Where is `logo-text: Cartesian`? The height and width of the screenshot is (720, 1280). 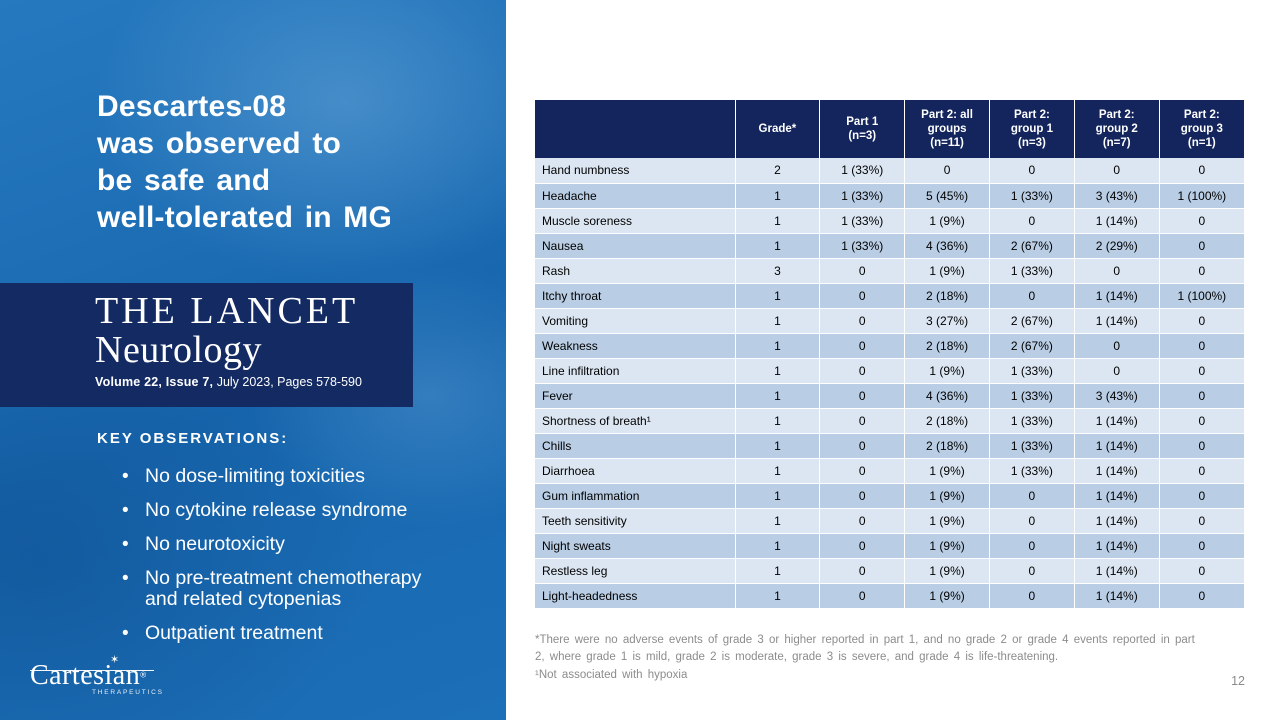 logo-text: Cartesian is located at coordinates (85, 675).